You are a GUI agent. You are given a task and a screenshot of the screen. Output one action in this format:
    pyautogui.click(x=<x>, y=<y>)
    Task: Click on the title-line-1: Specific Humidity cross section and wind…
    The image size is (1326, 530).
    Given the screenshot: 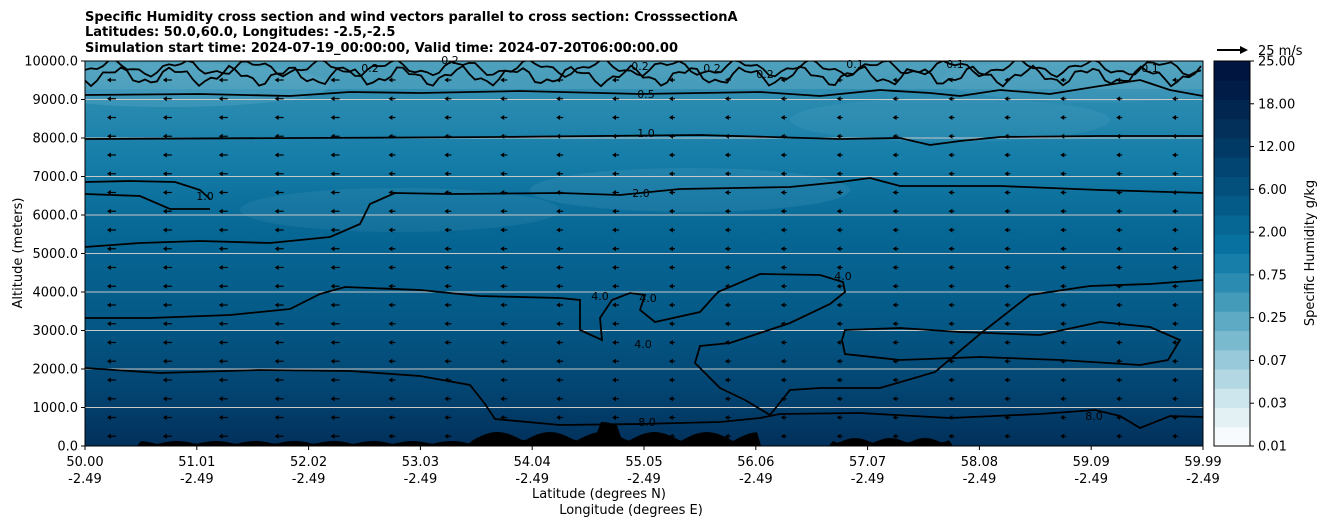 What is the action you would take?
    pyautogui.click(x=411, y=17)
    